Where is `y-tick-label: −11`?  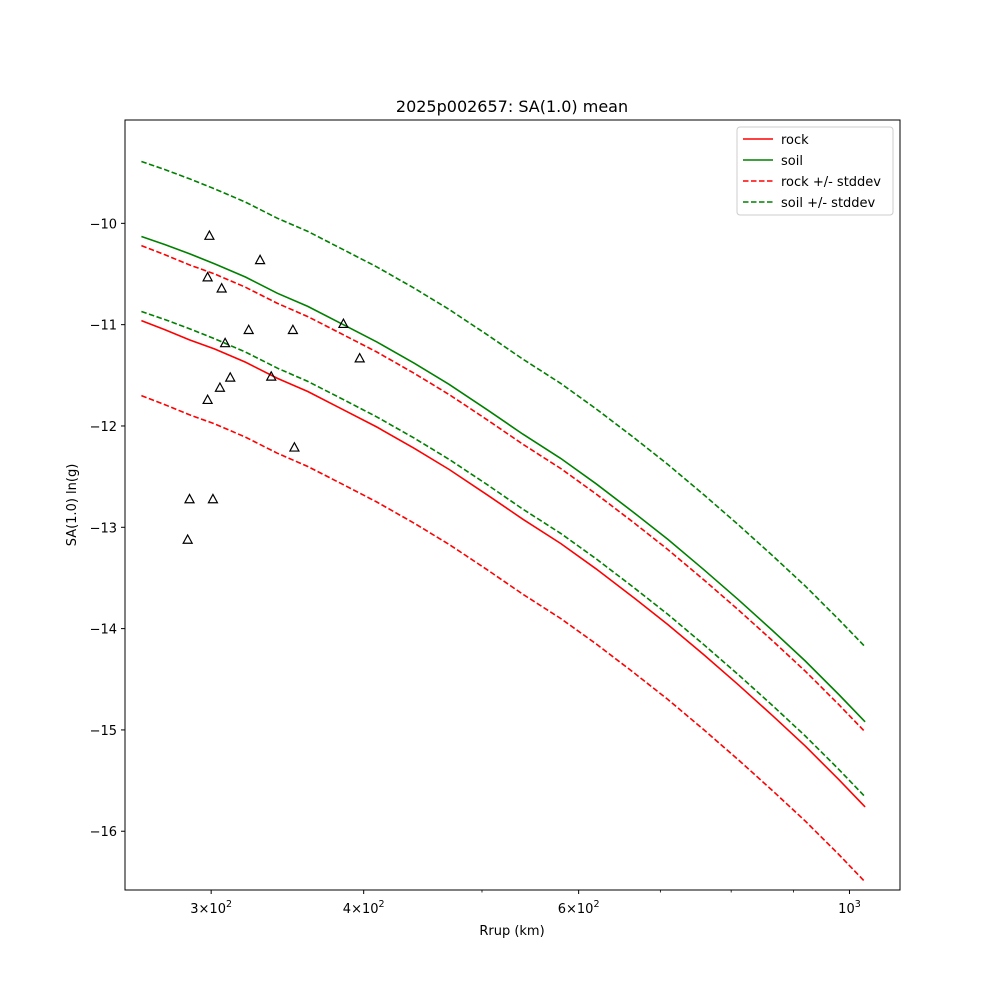
y-tick-label: −11 is located at coordinates (103, 326).